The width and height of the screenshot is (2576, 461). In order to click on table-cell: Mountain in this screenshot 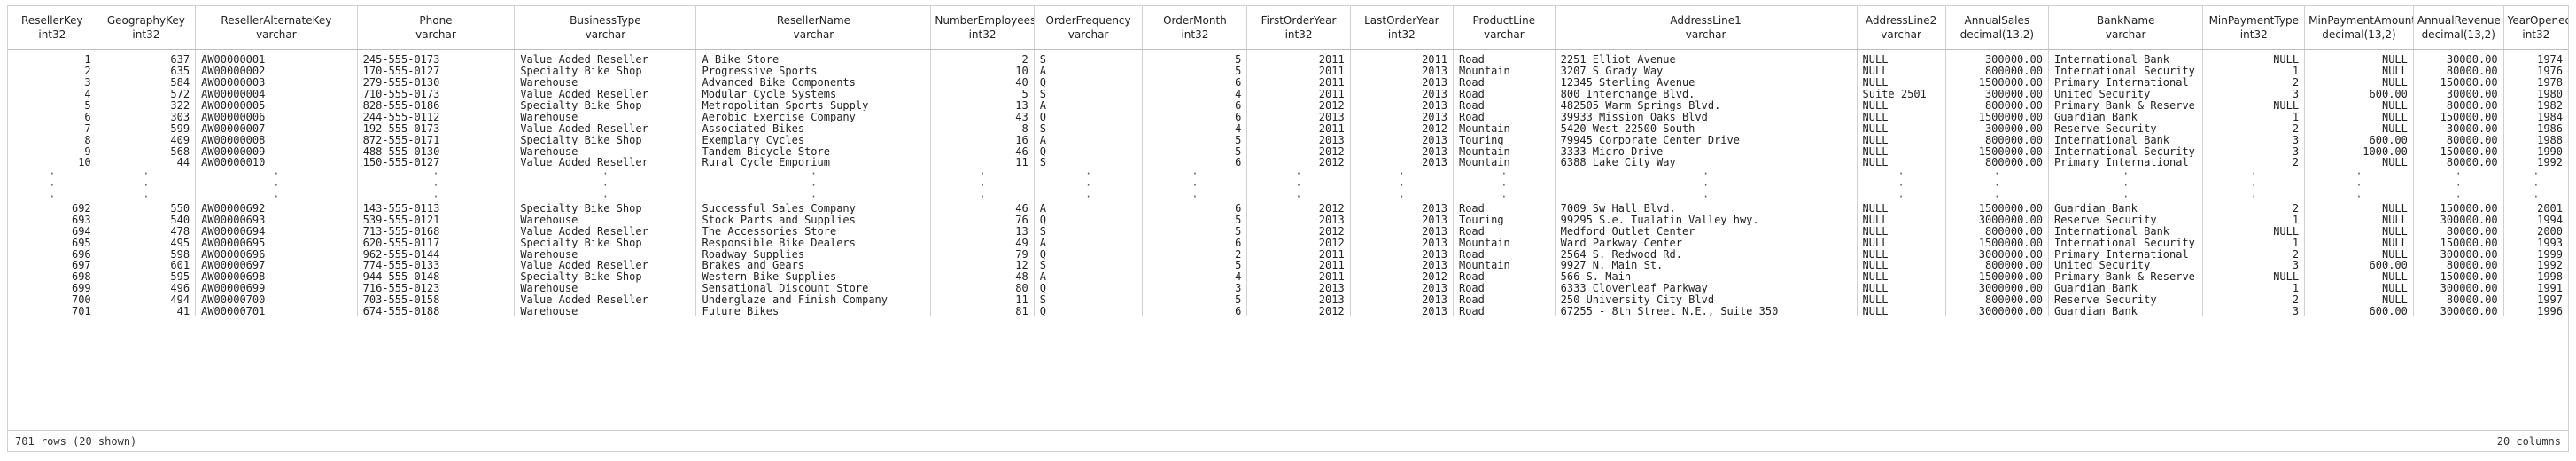, I will do `click(1504, 71)`.